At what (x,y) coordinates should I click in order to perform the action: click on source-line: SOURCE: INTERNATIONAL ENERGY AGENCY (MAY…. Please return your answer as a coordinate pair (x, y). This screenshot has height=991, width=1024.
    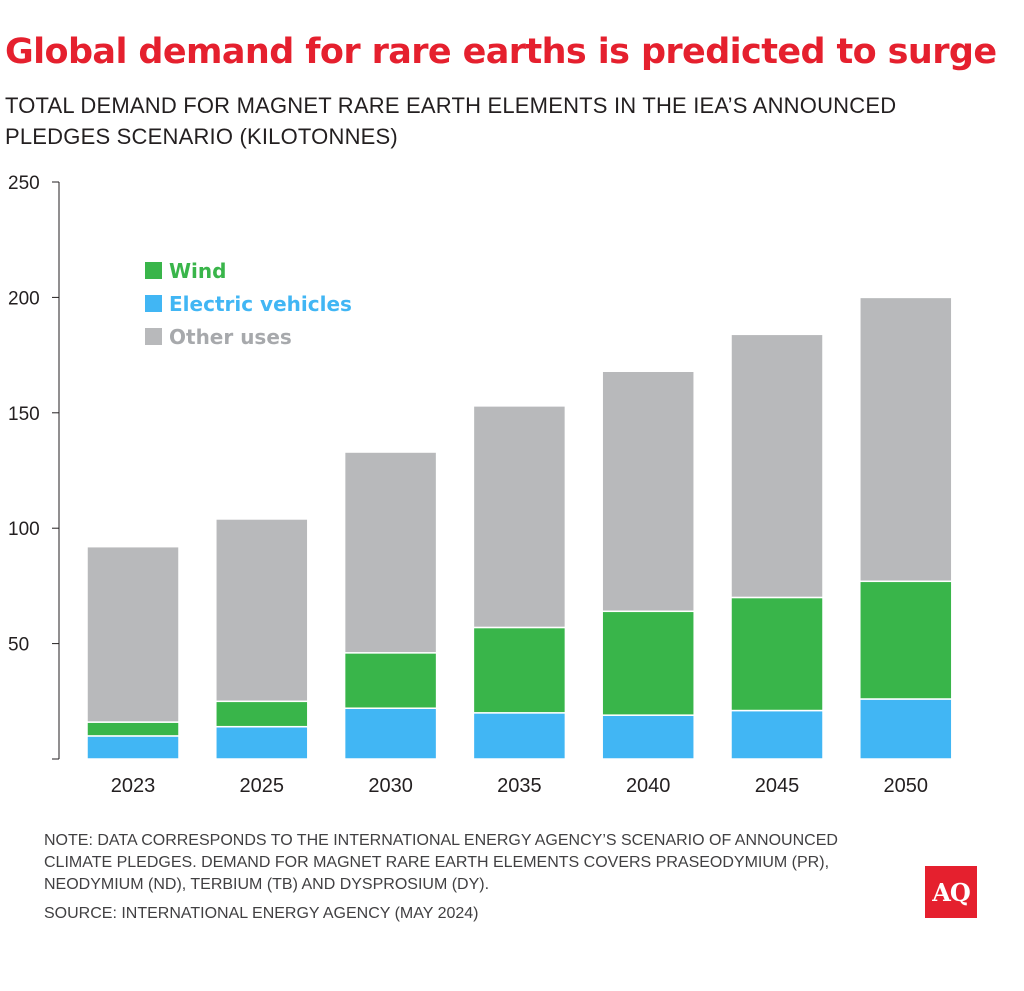
    Looking at the image, I should click on (261, 913).